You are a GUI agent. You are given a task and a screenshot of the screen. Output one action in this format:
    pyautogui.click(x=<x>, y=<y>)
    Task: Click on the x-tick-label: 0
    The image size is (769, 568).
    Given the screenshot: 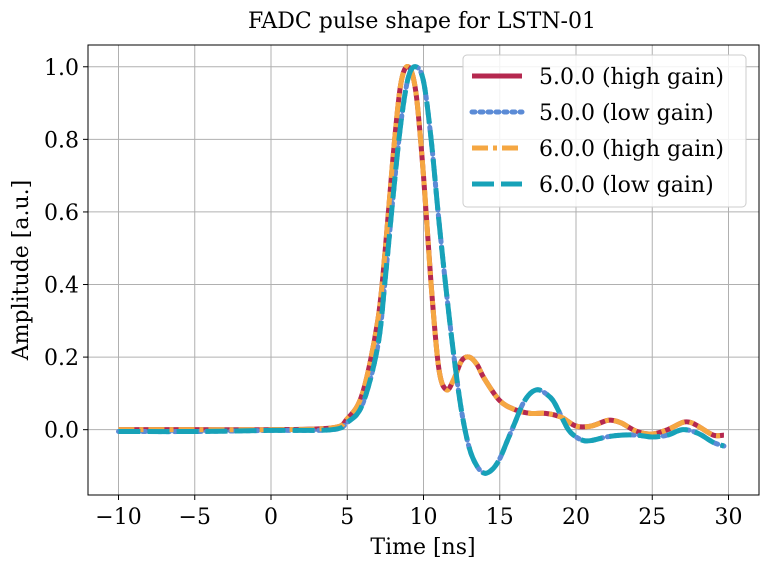 What is the action you would take?
    pyautogui.click(x=271, y=517)
    